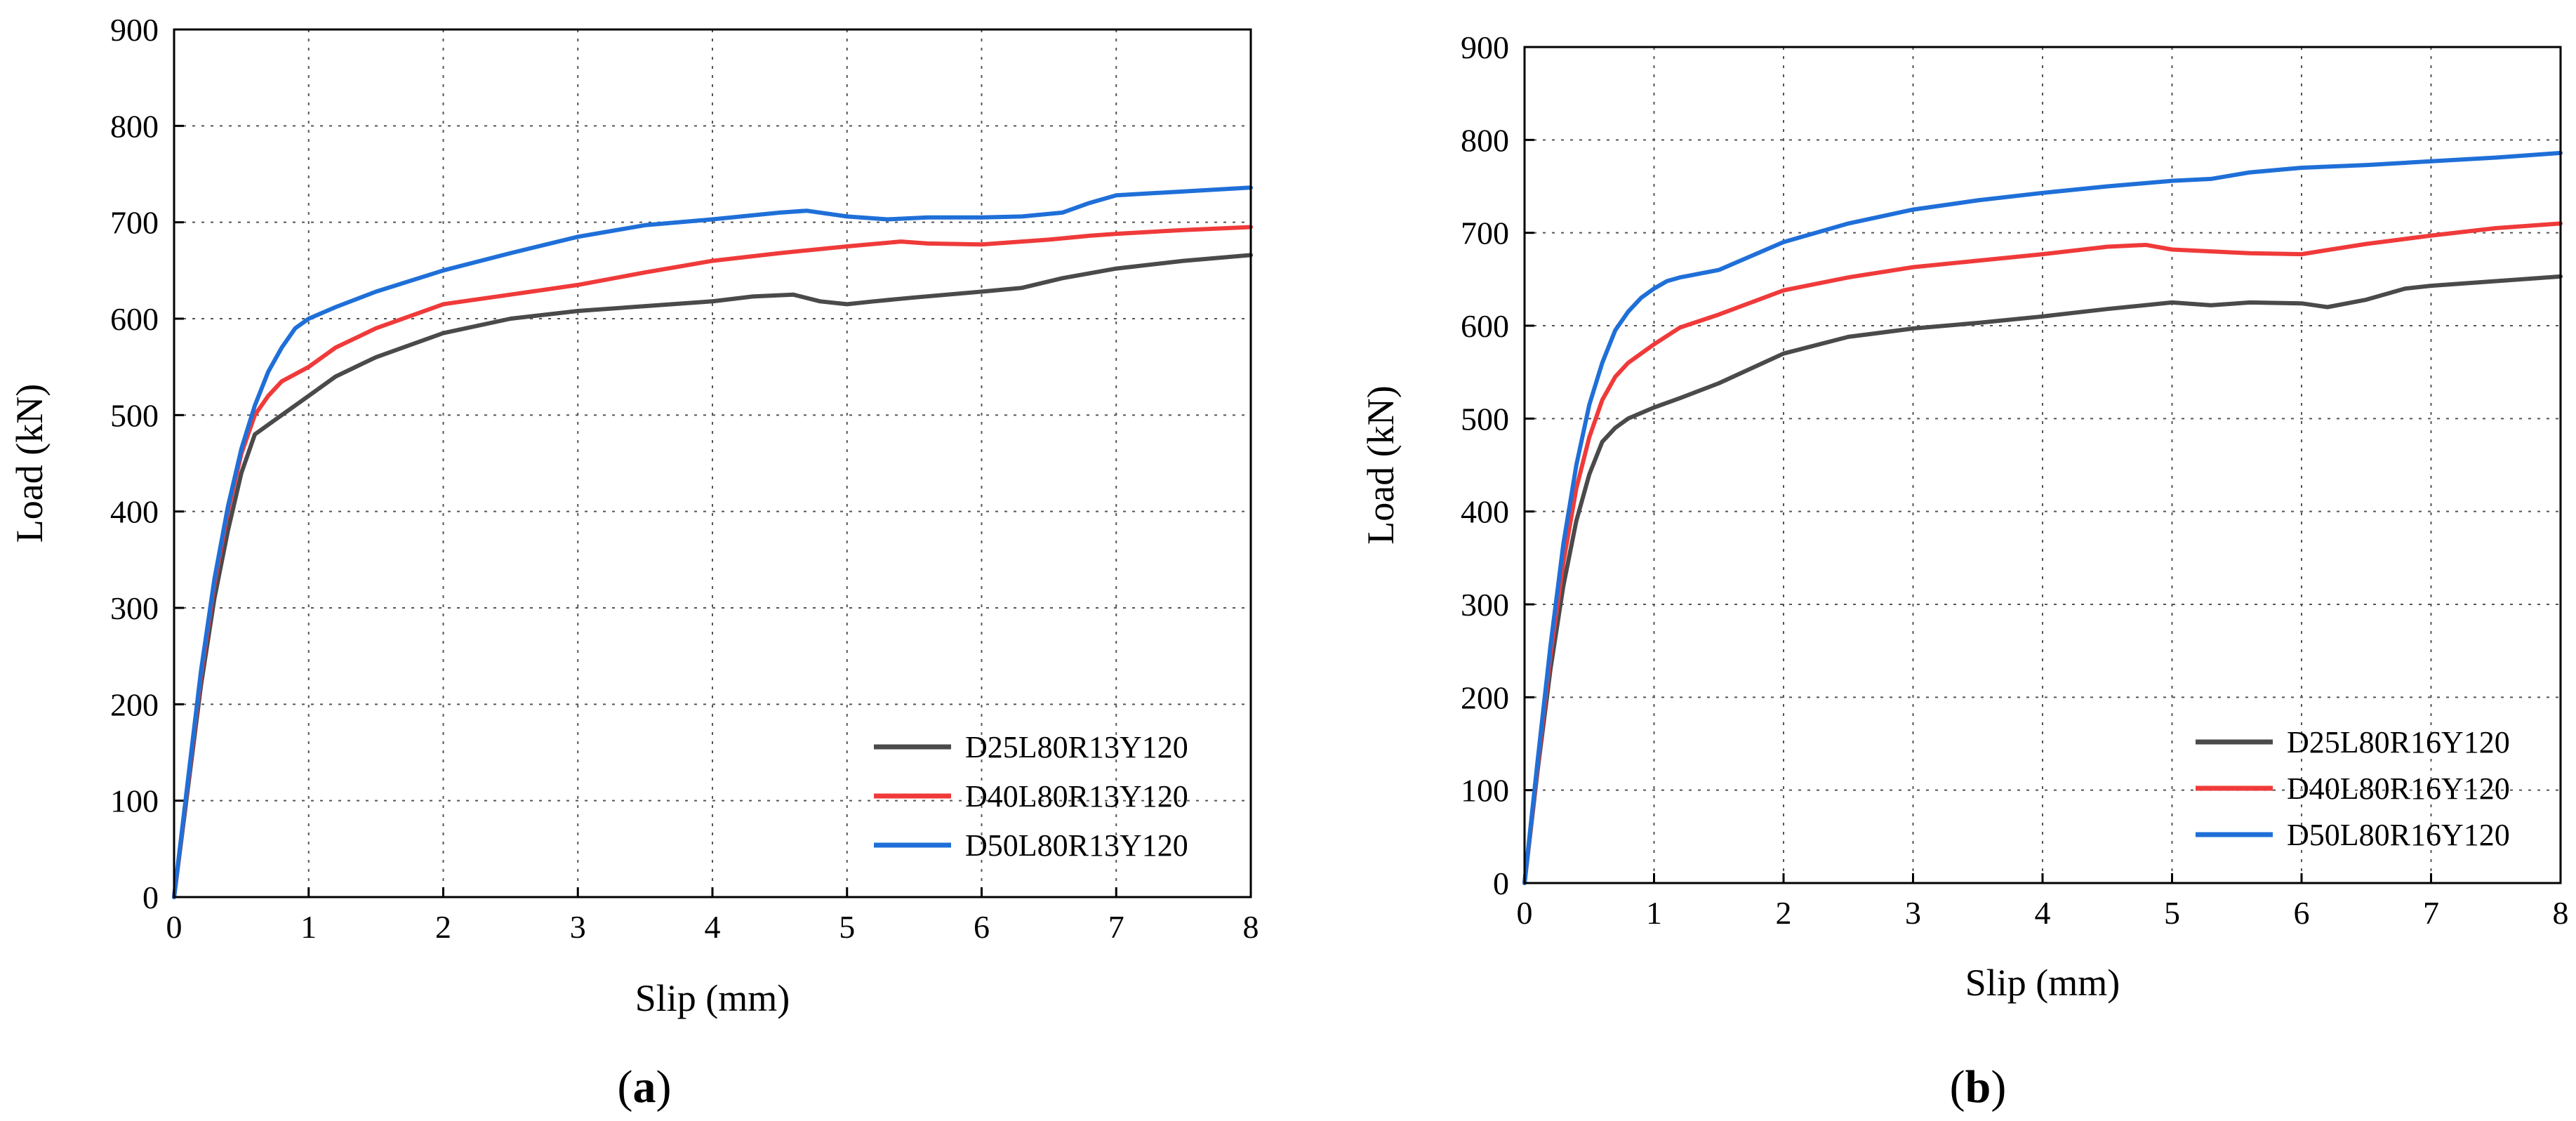 Image resolution: width=2576 pixels, height=1121 pixels. Describe the element at coordinates (1077, 747) in the screenshot. I see `legend-label: D25L80R13Y120` at that location.